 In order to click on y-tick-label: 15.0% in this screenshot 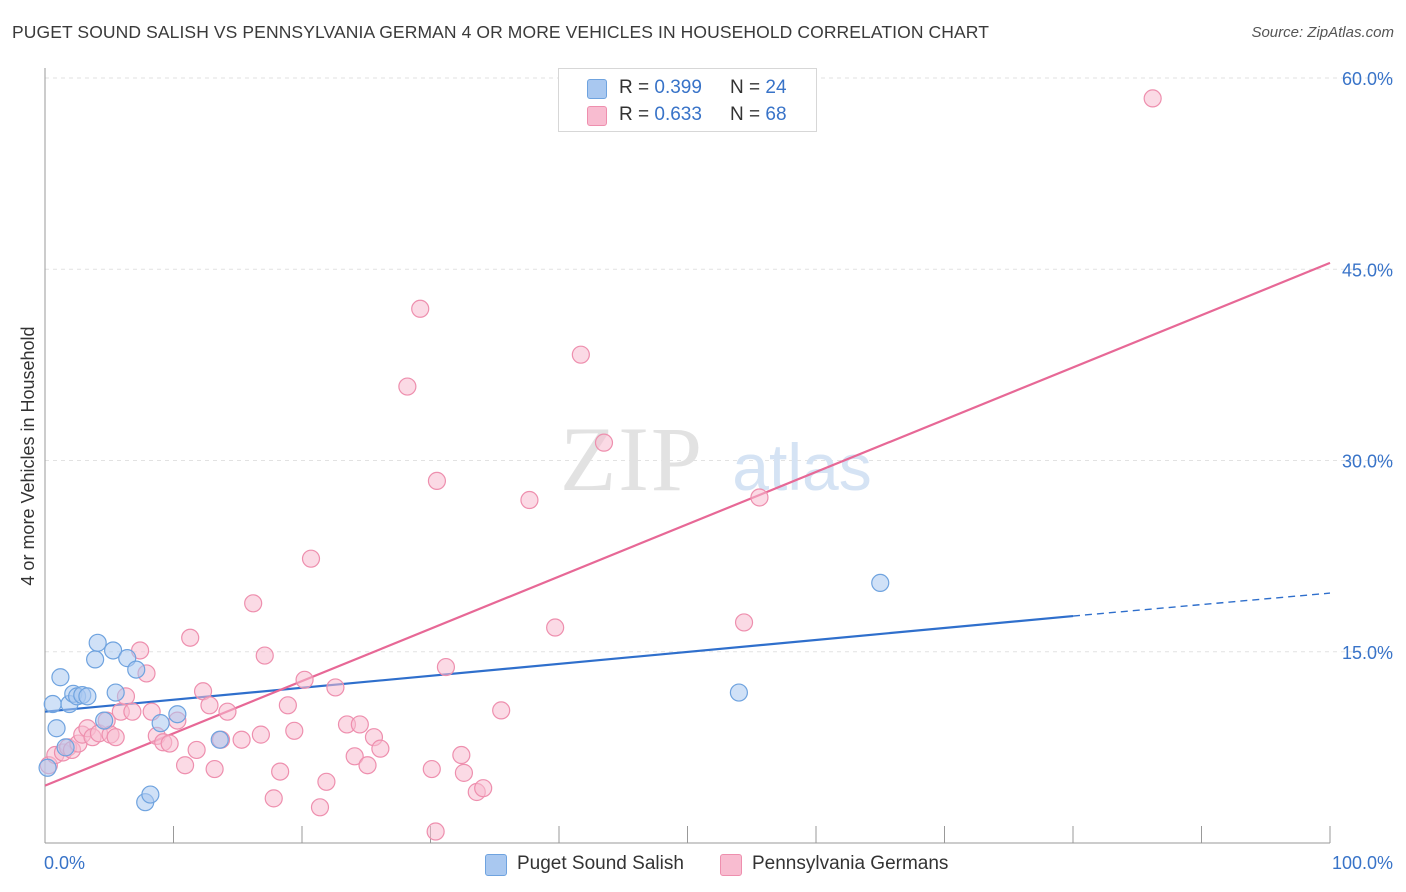, I will do `click(1367, 653)`.